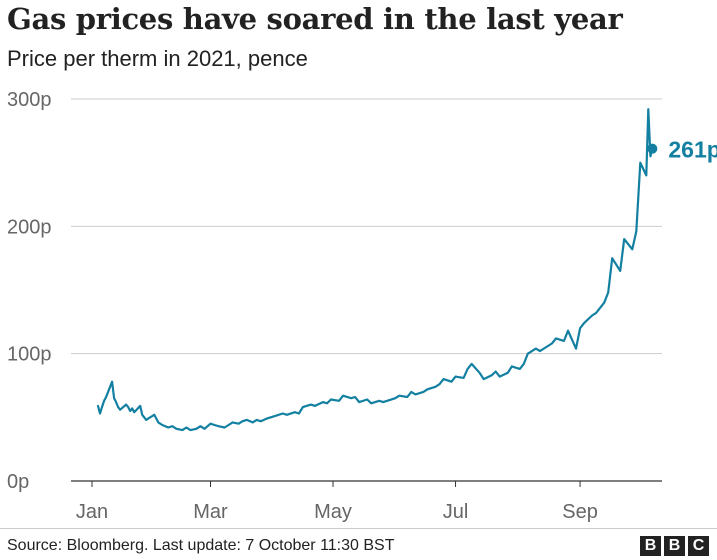 This screenshot has width=717, height=560. I want to click on chart-subtitle: Price per therm in 2021, pence, so click(157, 58).